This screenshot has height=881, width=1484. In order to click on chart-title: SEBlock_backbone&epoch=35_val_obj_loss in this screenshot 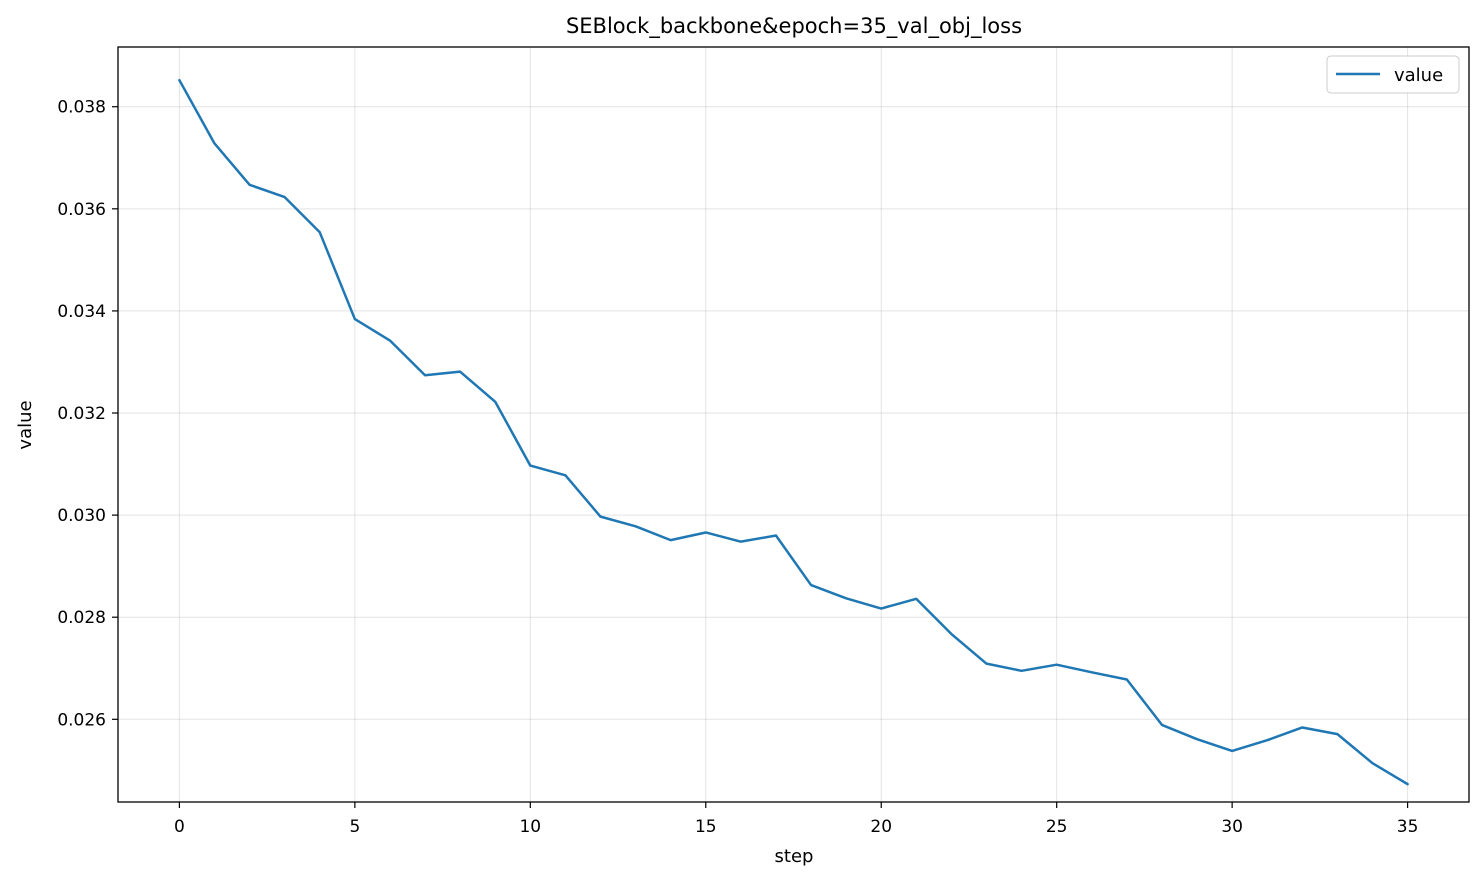, I will do `click(794, 26)`.